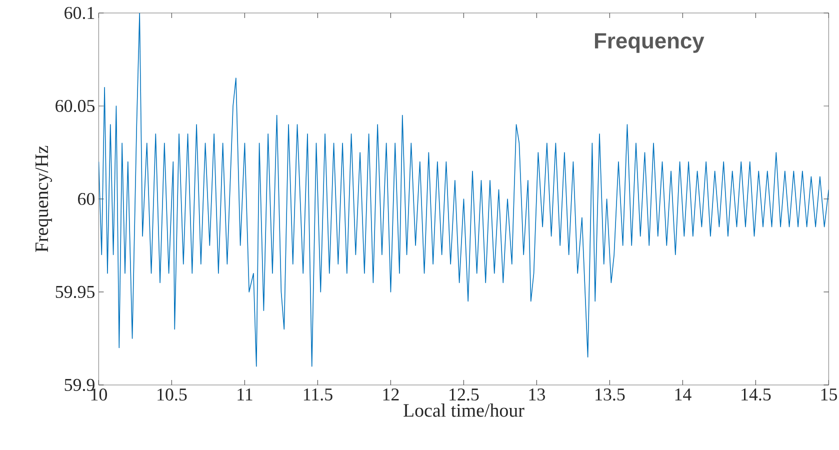 This screenshot has height=450, width=839. Describe the element at coordinates (464, 394) in the screenshot. I see `x-tick-label: 12.5` at that location.